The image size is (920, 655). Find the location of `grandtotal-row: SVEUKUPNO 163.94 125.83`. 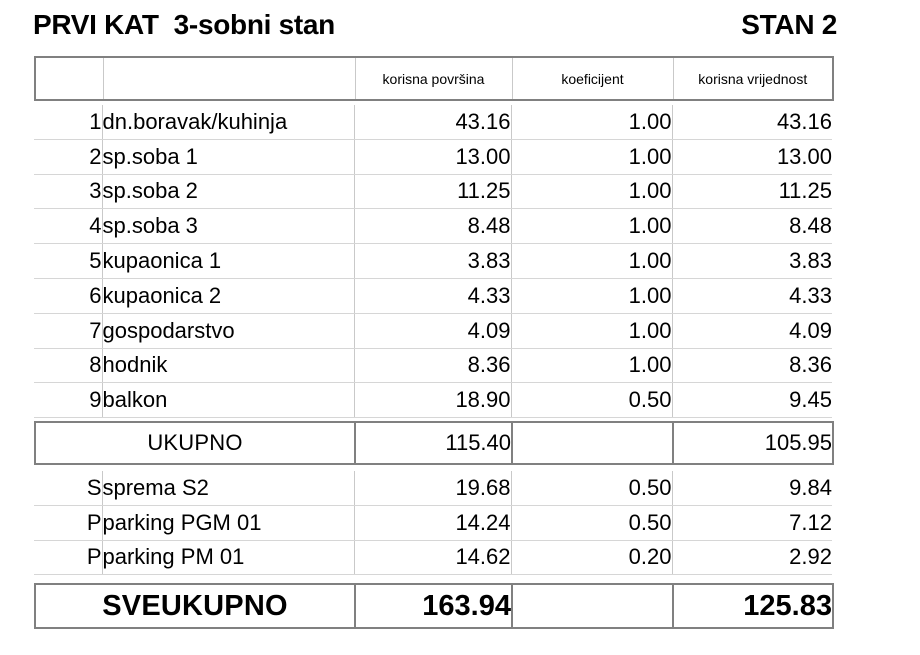

grandtotal-row: SVEUKUPNO 163.94 125.83 is located at coordinates (434, 606).